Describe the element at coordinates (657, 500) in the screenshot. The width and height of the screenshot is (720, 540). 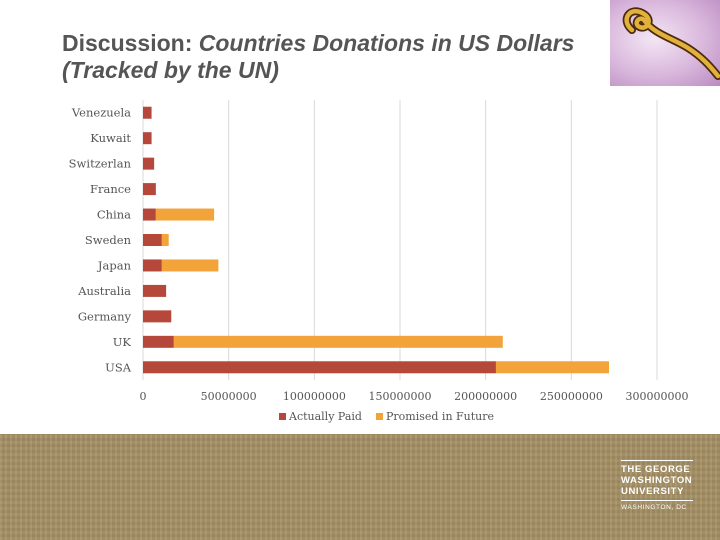
I see `logo-rule-bottom` at that location.